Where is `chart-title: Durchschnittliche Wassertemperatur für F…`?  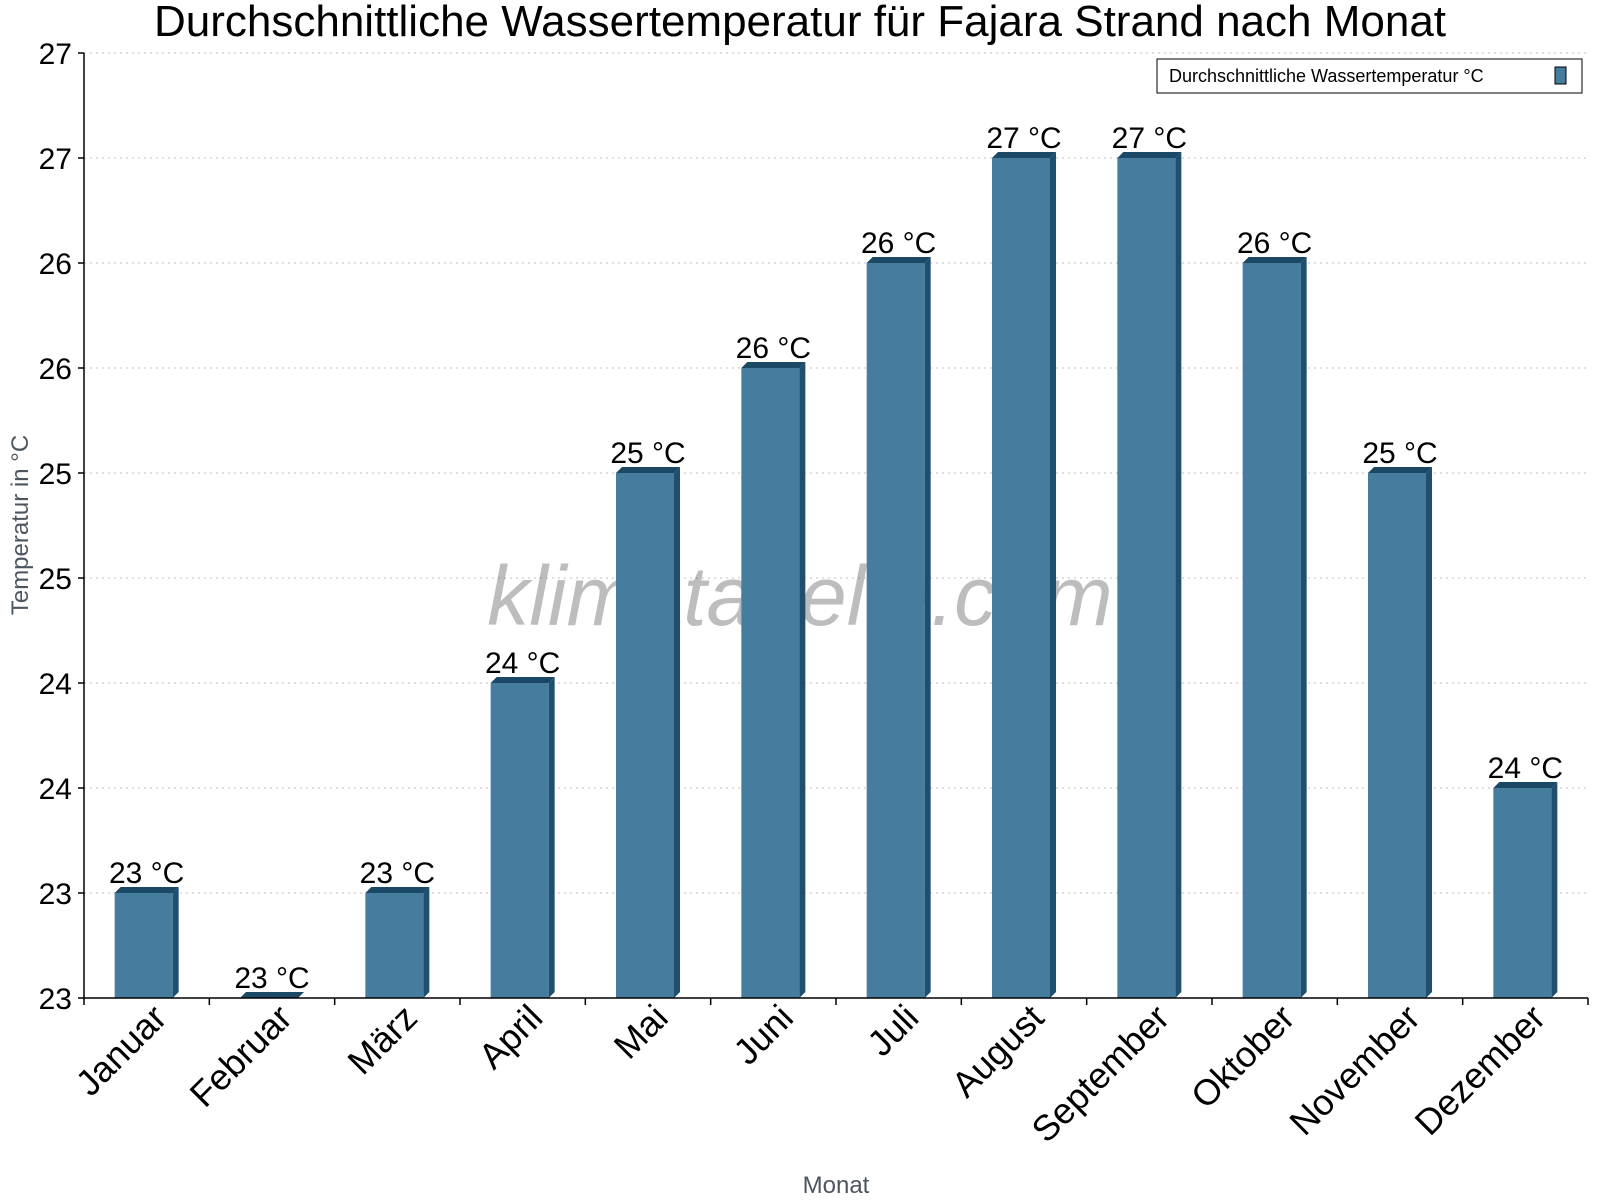 chart-title: Durchschnittliche Wassertemperatur für F… is located at coordinates (800, 23).